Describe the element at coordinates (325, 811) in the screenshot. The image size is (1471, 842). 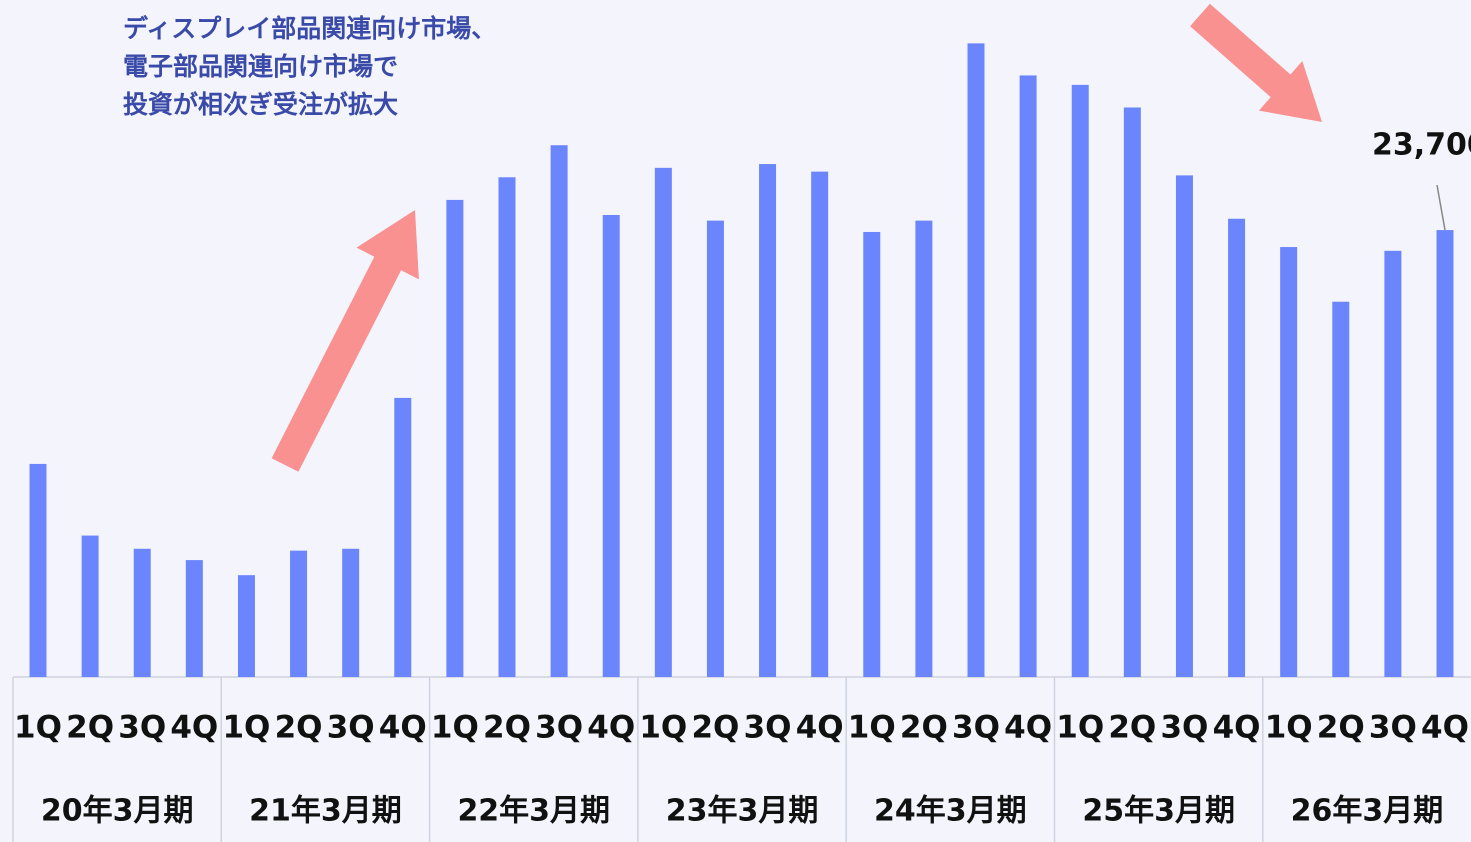
I see `group-label: 21年3月期` at that location.